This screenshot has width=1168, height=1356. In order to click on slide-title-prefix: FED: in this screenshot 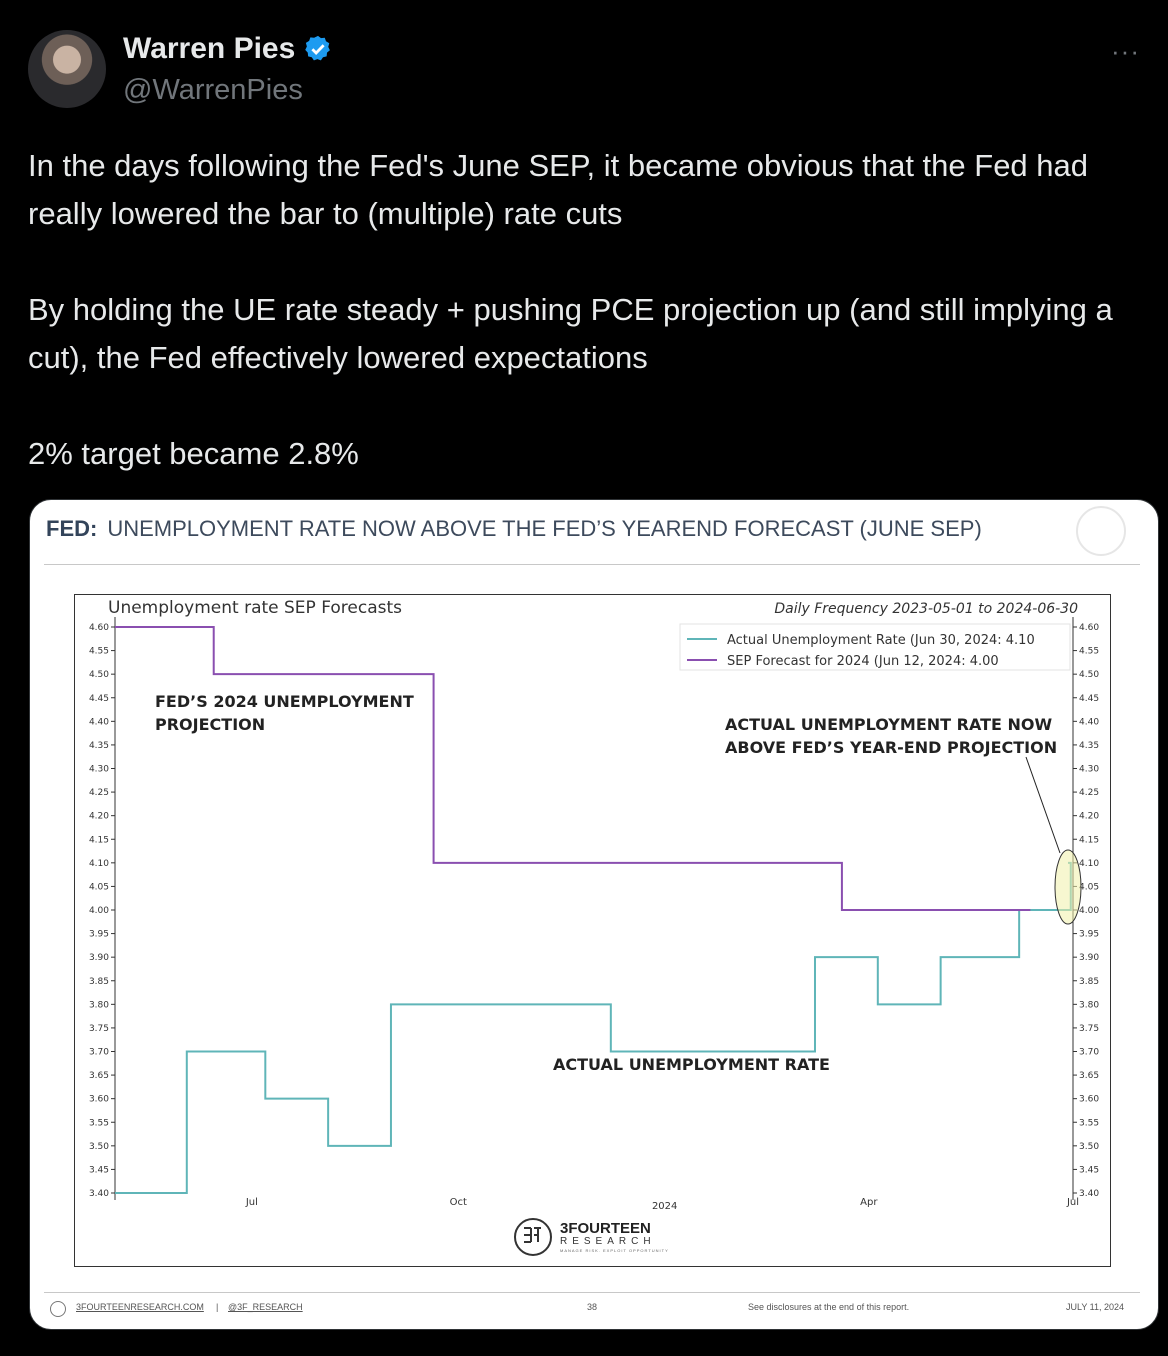, I will do `click(72, 528)`.